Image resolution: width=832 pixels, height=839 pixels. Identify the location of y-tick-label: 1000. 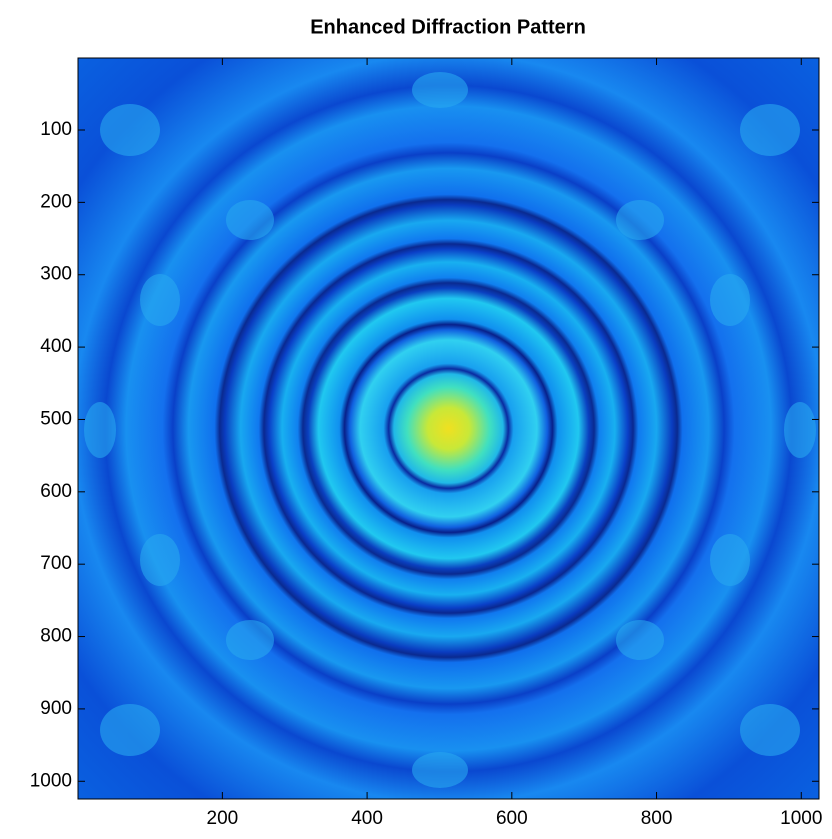
(51, 780).